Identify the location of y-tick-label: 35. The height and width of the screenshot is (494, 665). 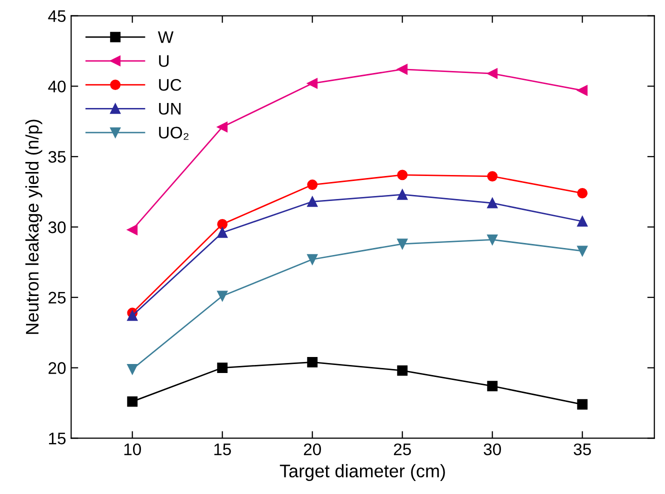
(57, 157).